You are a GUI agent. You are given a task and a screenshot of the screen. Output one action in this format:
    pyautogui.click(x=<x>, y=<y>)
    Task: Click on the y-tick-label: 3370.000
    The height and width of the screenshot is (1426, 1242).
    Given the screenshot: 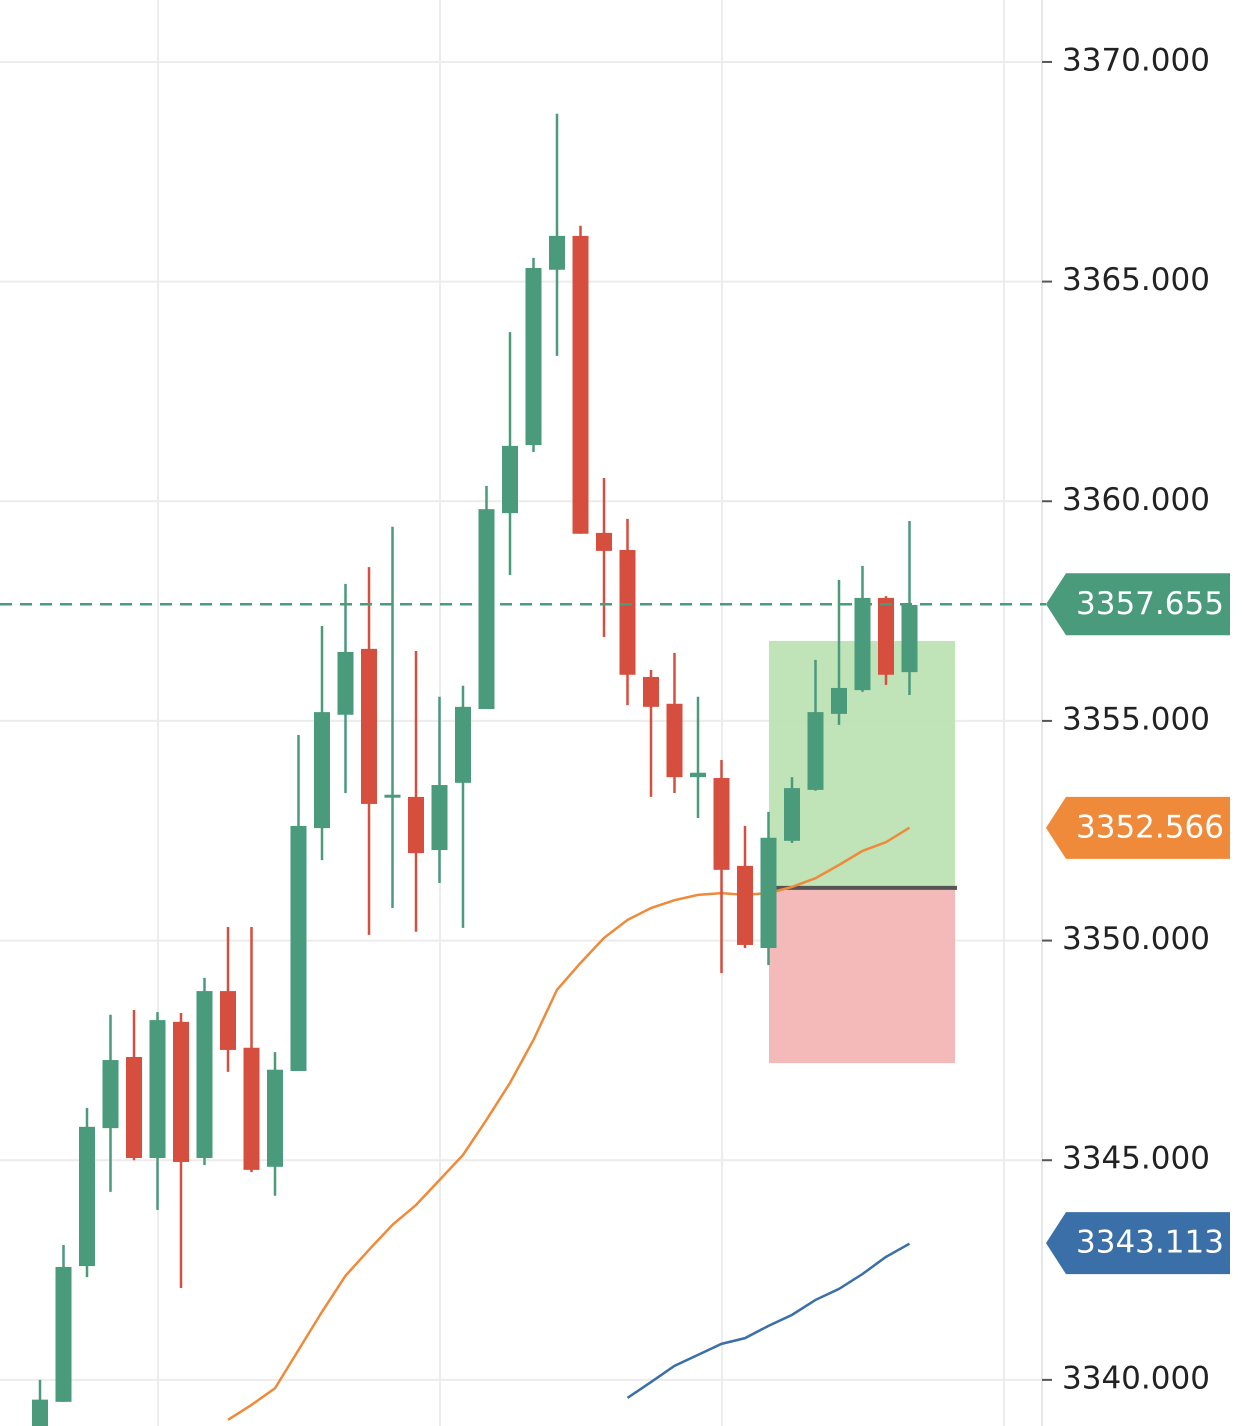 What is the action you would take?
    pyautogui.click(x=1136, y=60)
    